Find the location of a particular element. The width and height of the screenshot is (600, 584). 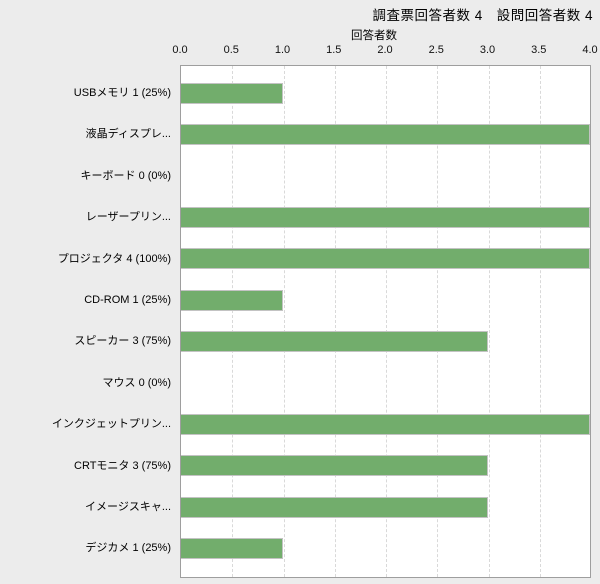

x-tick-label: 1.0 is located at coordinates (282, 50).